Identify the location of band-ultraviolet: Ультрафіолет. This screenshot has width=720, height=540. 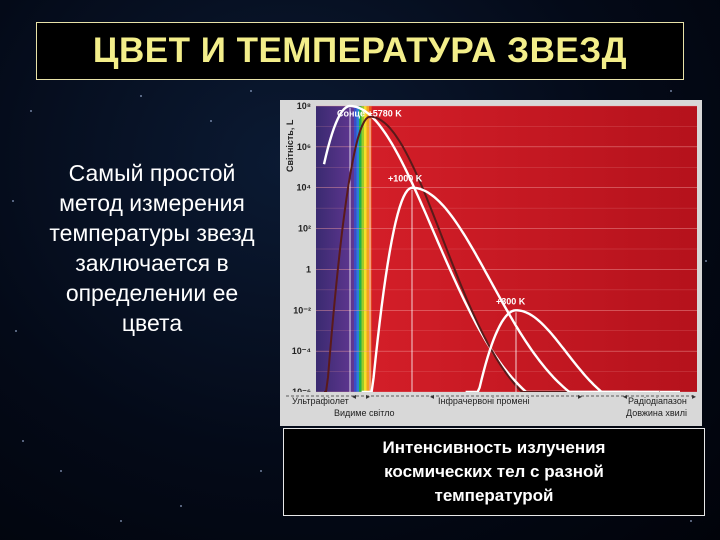
(320, 401).